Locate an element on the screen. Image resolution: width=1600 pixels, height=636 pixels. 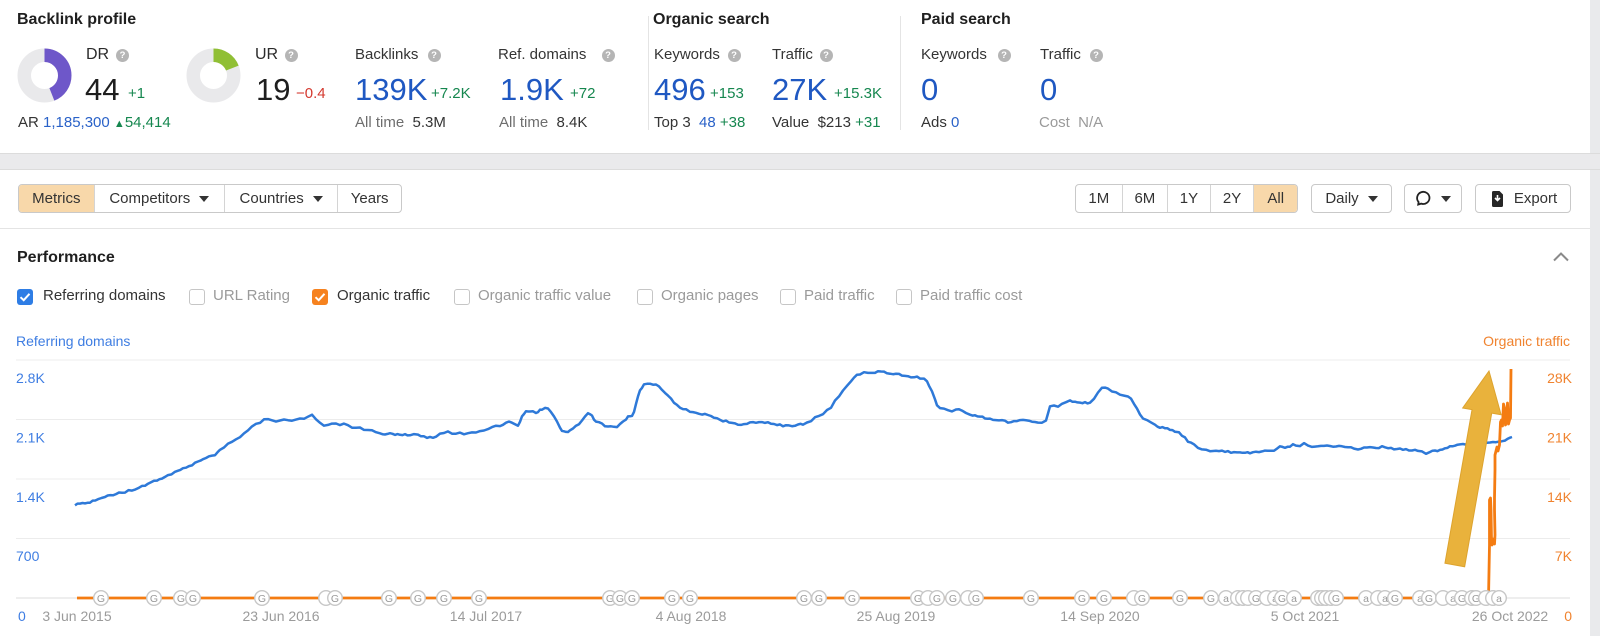
svg-text: 2.8K is located at coordinates (30, 378).